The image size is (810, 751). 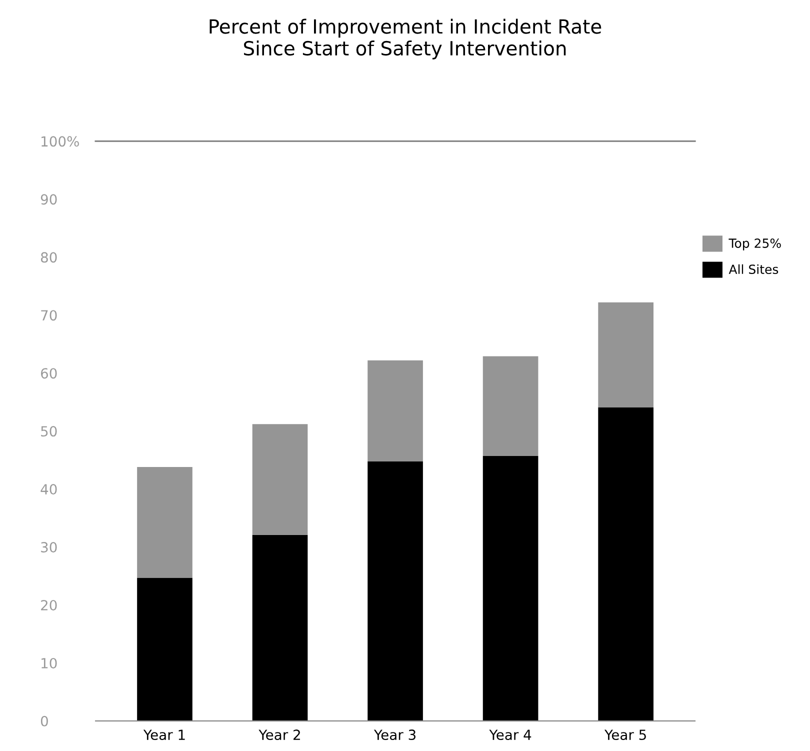 I want to click on x-tick-label: Year 1, so click(x=164, y=735).